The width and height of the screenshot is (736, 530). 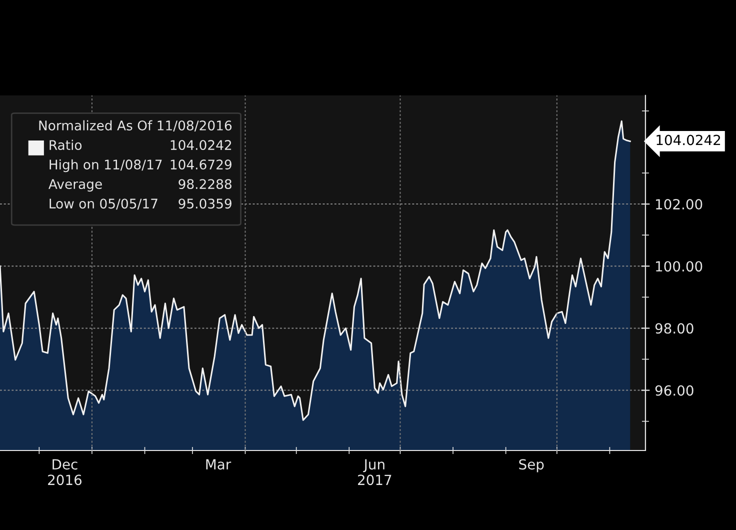 I want to click on y-tick-label: 102.00, so click(x=679, y=204).